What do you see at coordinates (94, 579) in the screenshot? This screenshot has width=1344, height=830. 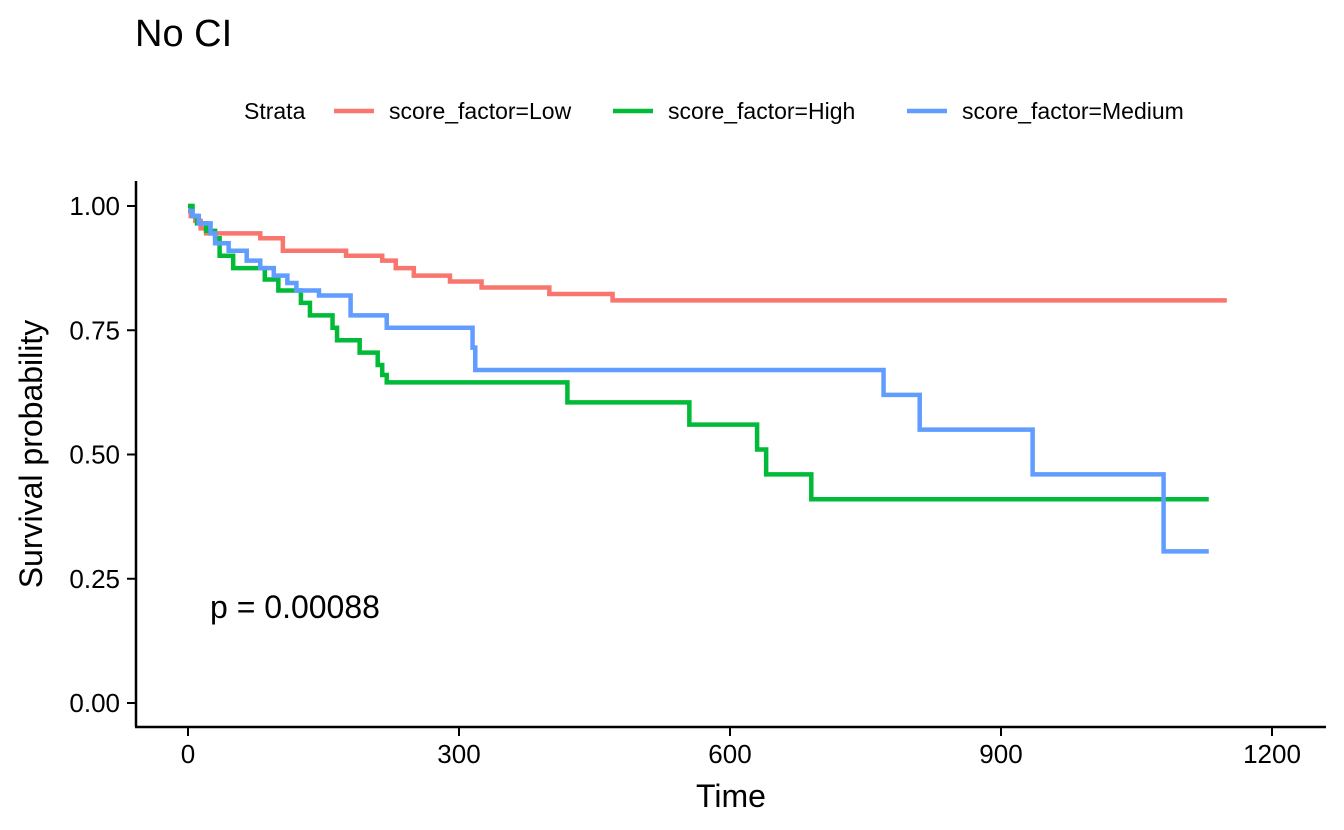 I see `y-tick-label: 0.25` at bounding box center [94, 579].